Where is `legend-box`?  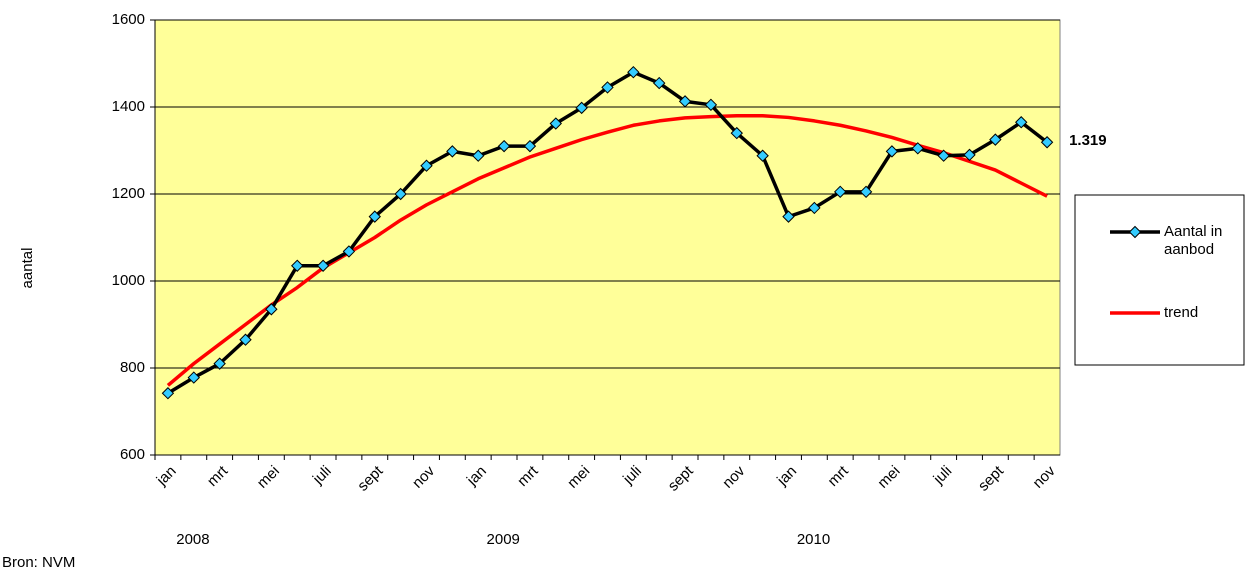 legend-box is located at coordinates (1159, 280).